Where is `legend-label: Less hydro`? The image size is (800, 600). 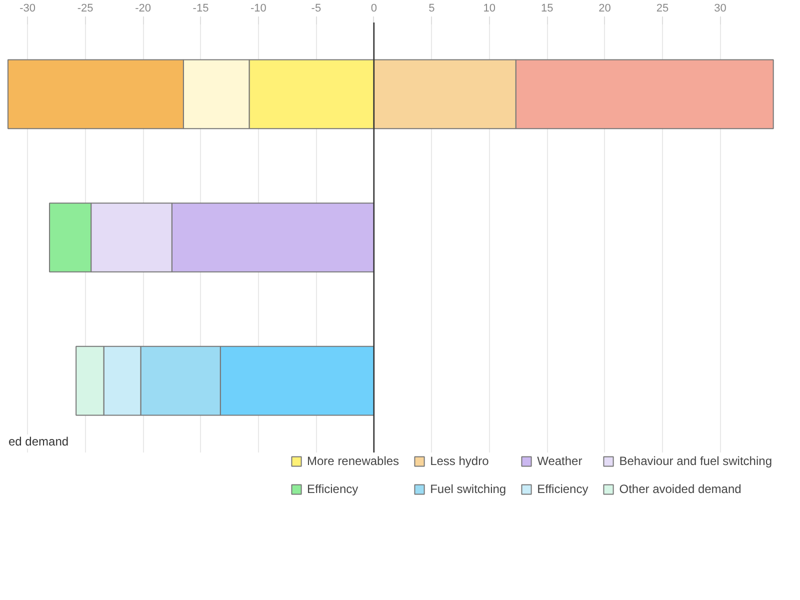
legend-label: Less hydro is located at coordinates (459, 461).